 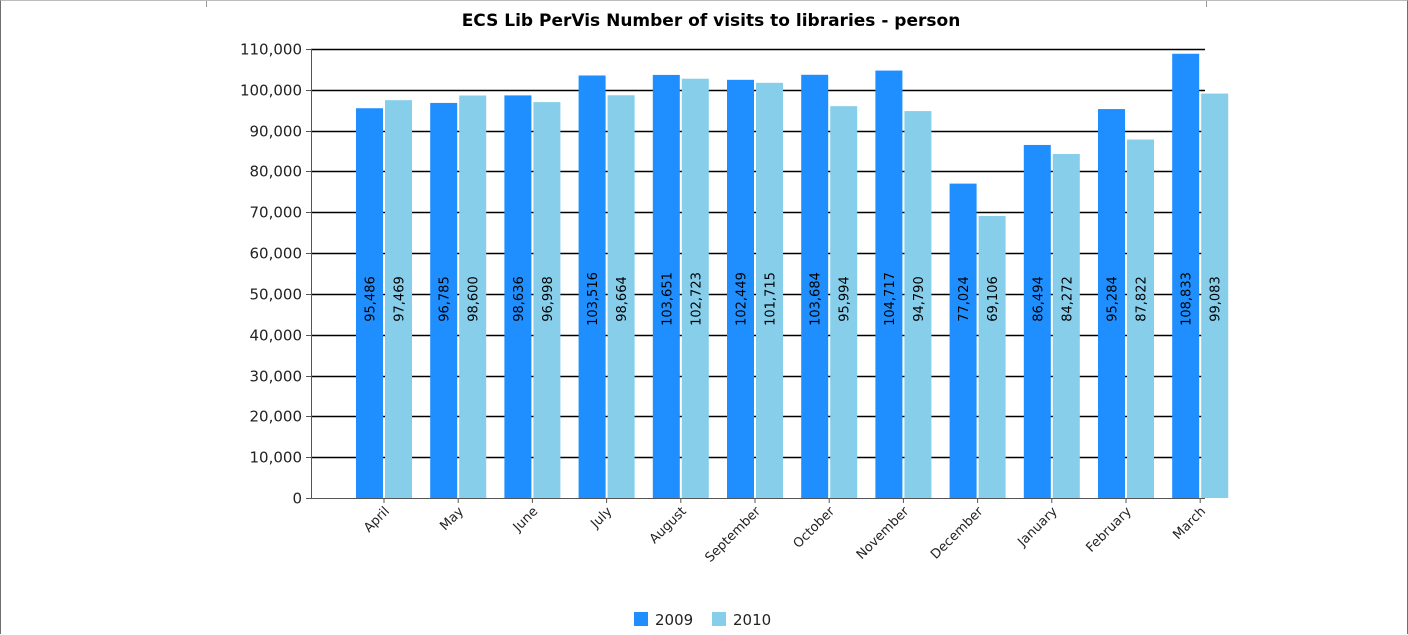 I want to click on x-tick-label: April, so click(x=377, y=520).